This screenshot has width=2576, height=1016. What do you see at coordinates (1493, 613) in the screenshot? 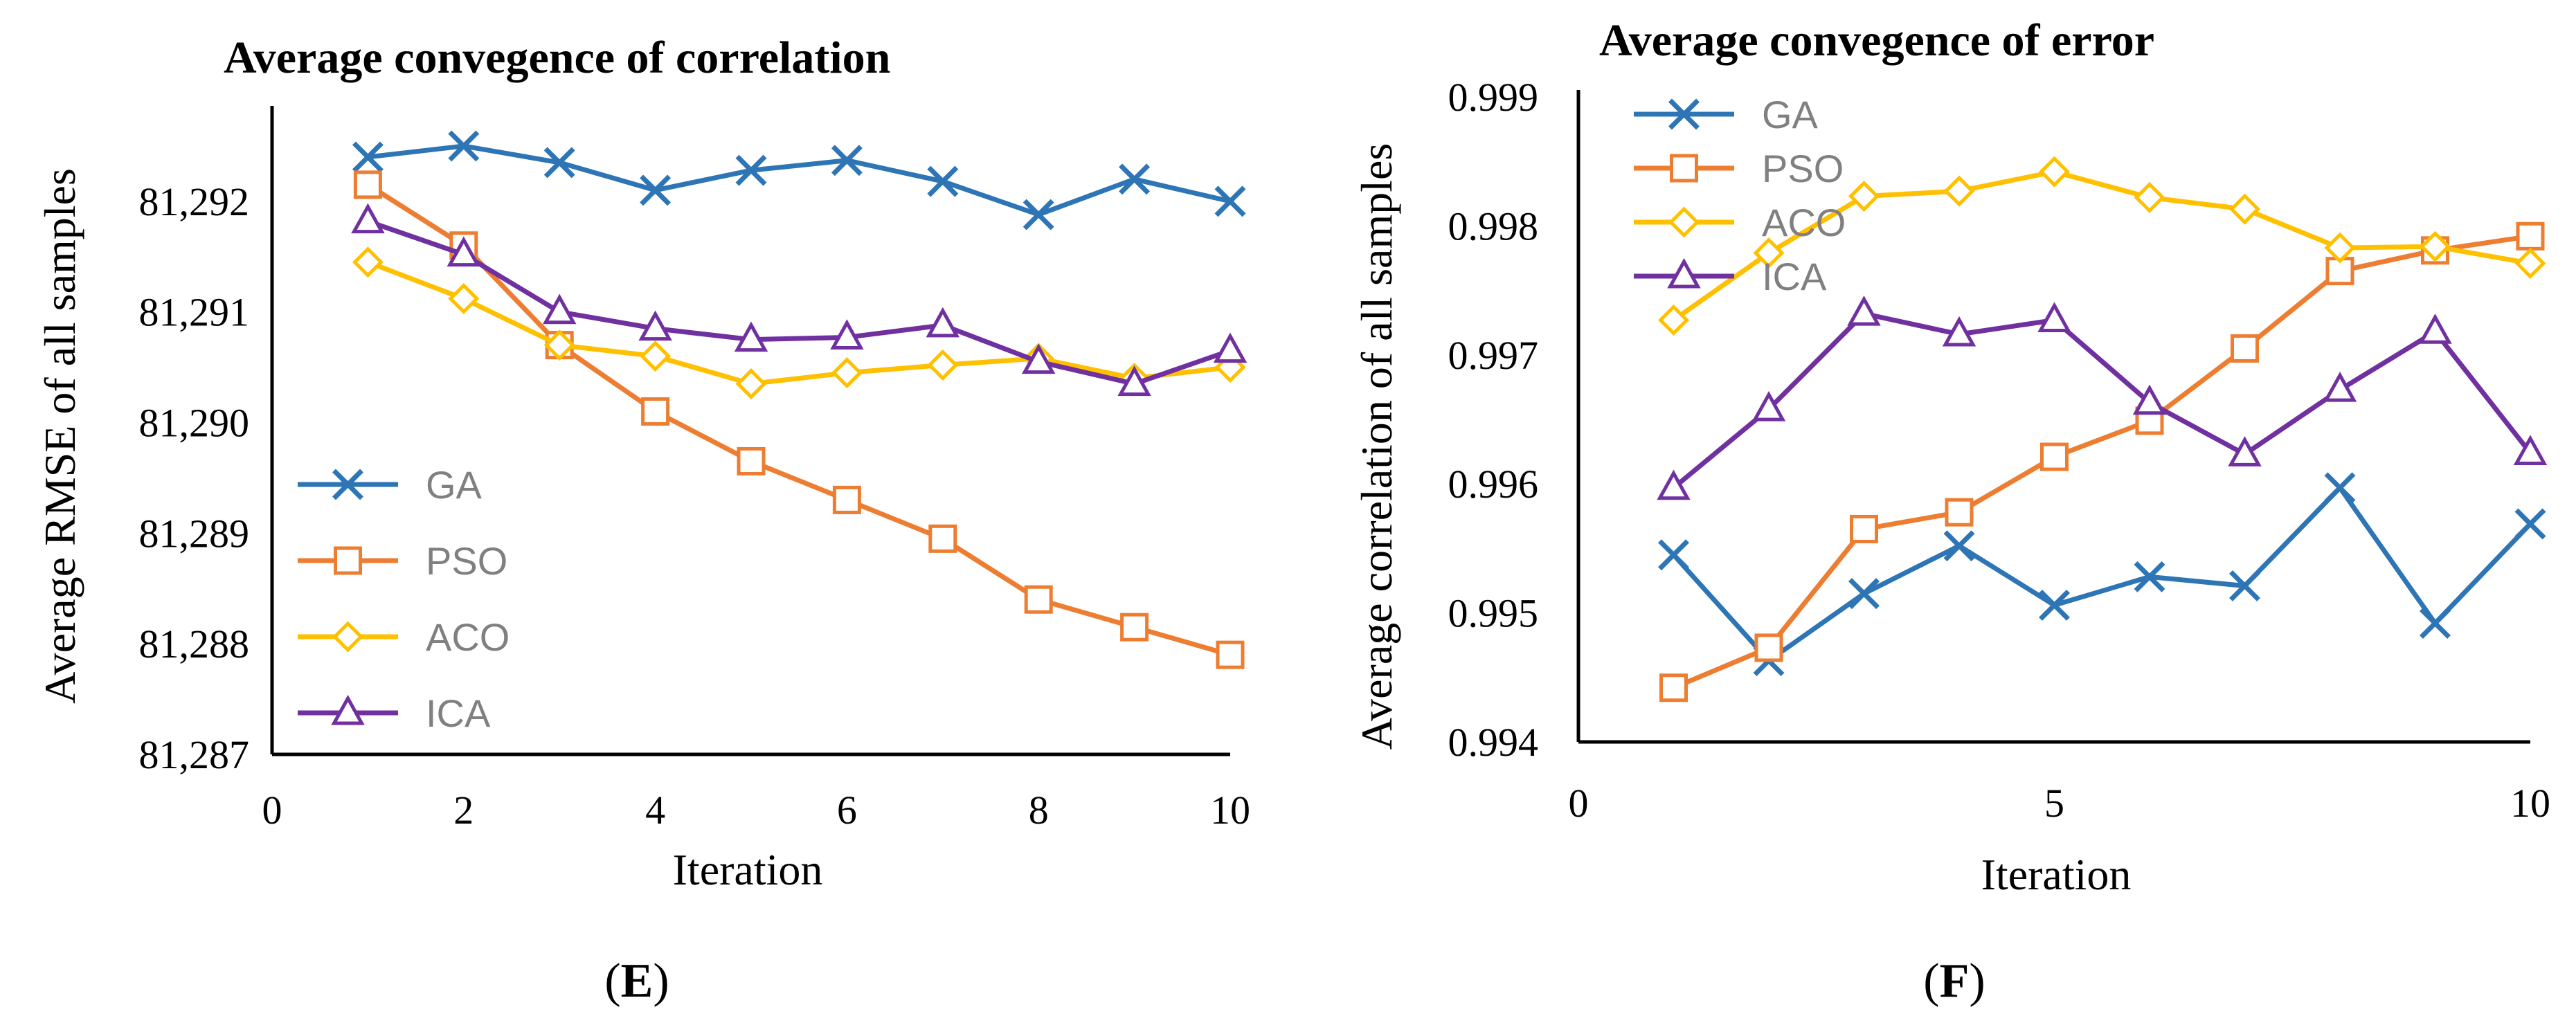
I see `y-tick-label: 0.995` at bounding box center [1493, 613].